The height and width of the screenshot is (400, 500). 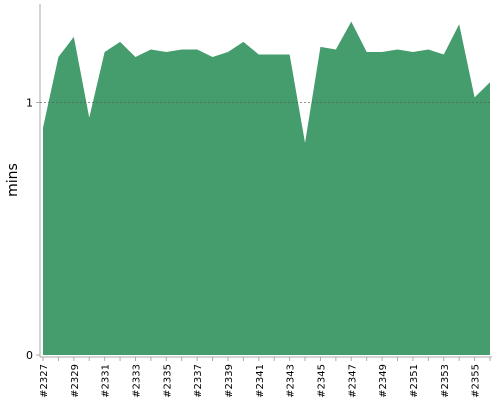 What do you see at coordinates (167, 381) in the screenshot?
I see `x-tick-label: #2335` at bounding box center [167, 381].